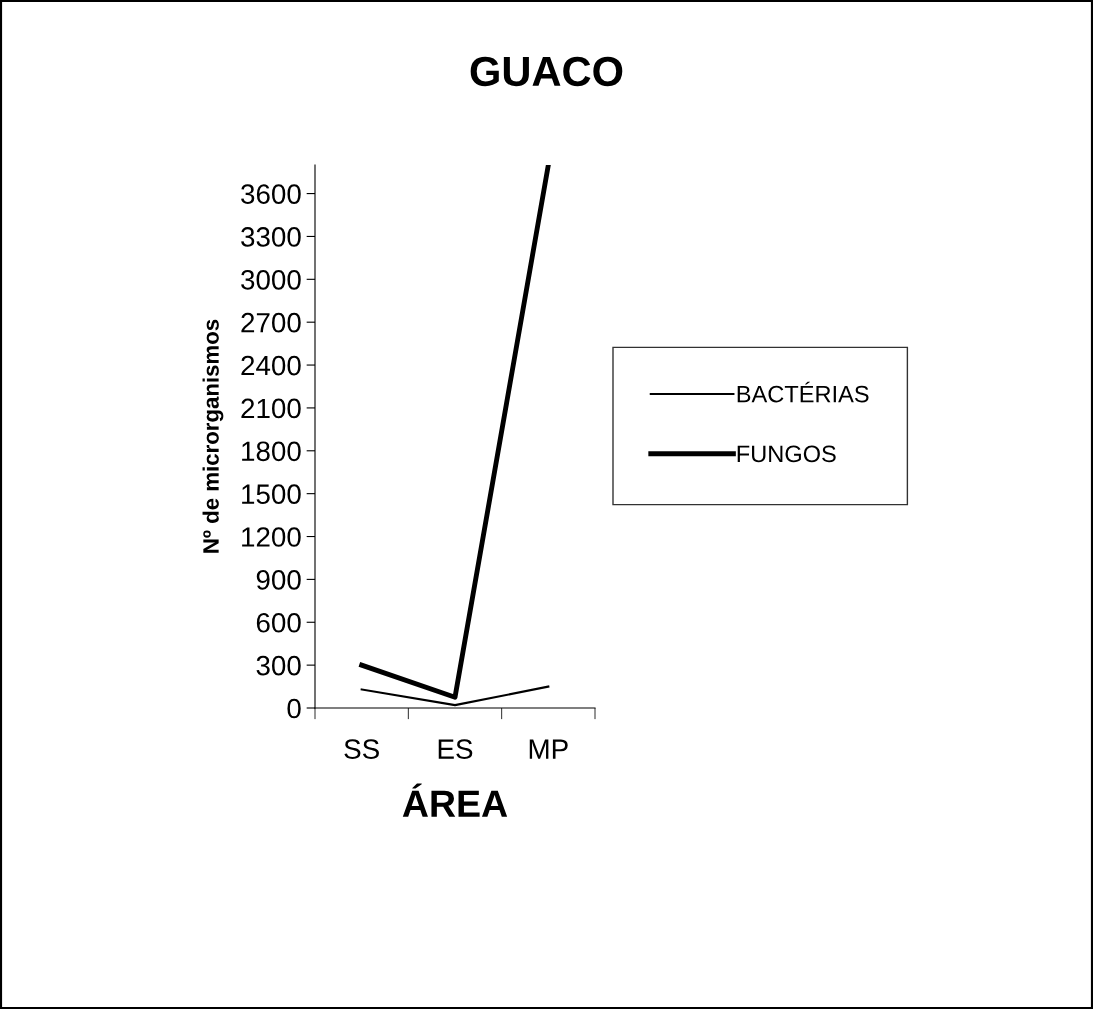  Describe the element at coordinates (271, 365) in the screenshot. I see `y-tick-label: 2400` at that location.